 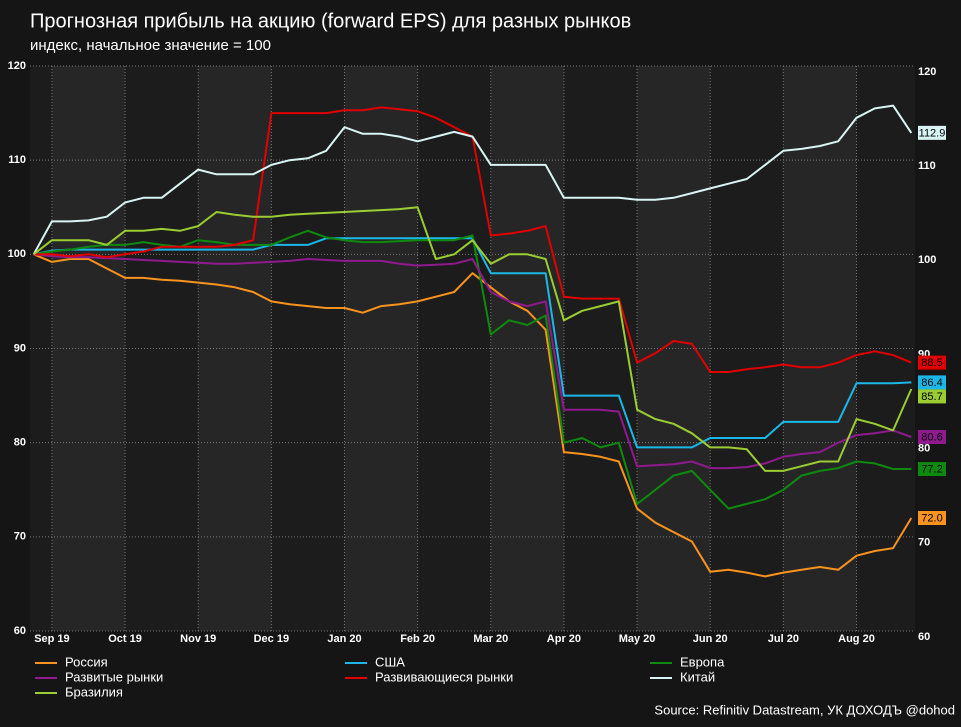 What do you see at coordinates (344, 639) in the screenshot?
I see `x-tick-label: Jan 20` at bounding box center [344, 639].